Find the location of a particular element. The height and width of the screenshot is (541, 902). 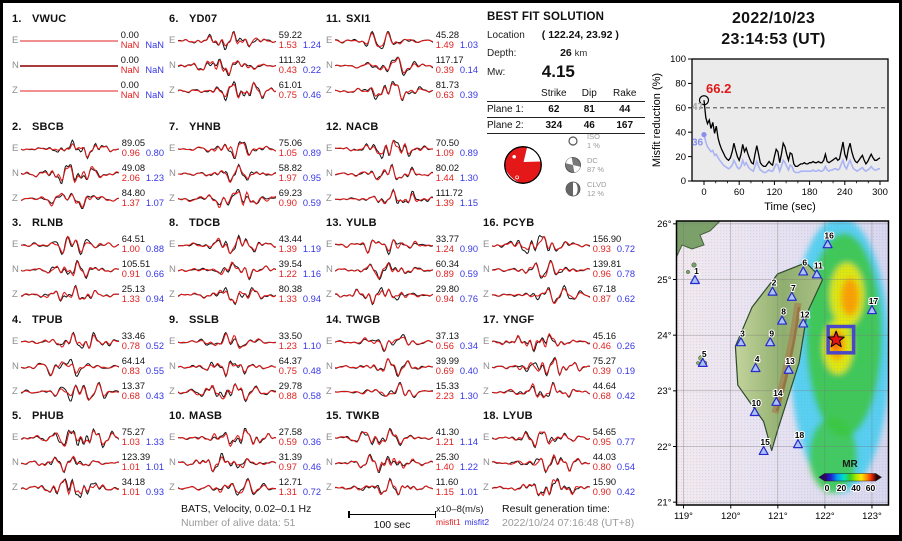

amplitude-value: 0.00 is located at coordinates (129, 59).